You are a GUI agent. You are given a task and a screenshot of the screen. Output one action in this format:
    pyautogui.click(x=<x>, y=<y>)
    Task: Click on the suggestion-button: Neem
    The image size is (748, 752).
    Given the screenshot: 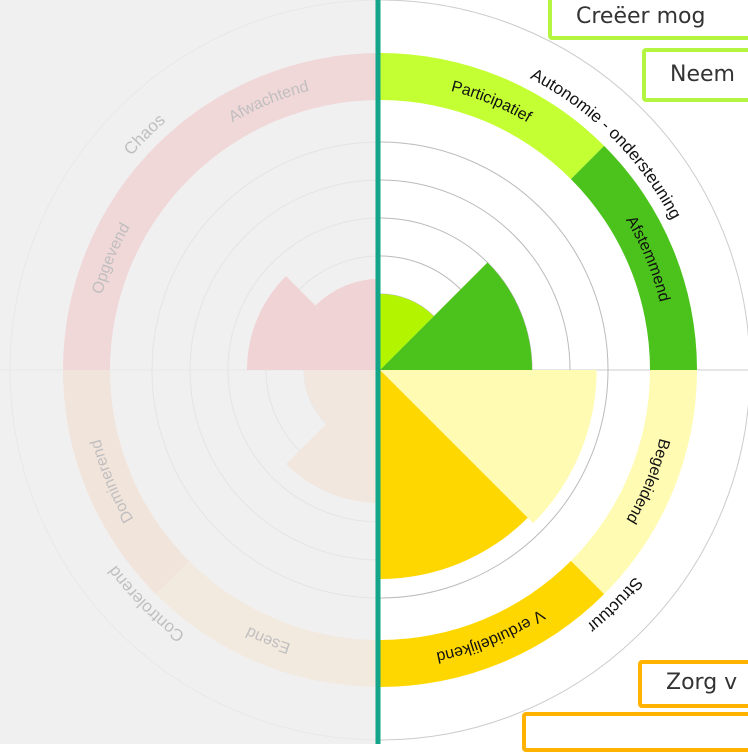 What is the action you would take?
    pyautogui.click(x=695, y=75)
    